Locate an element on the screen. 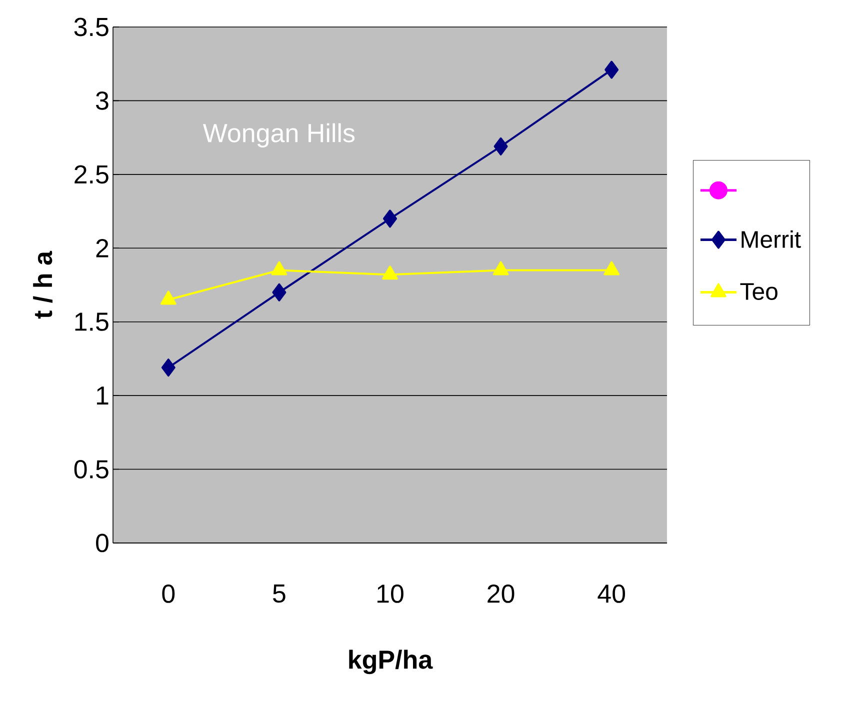 This screenshot has height=722, width=844. y-tick-label: 0 is located at coordinates (102, 543).